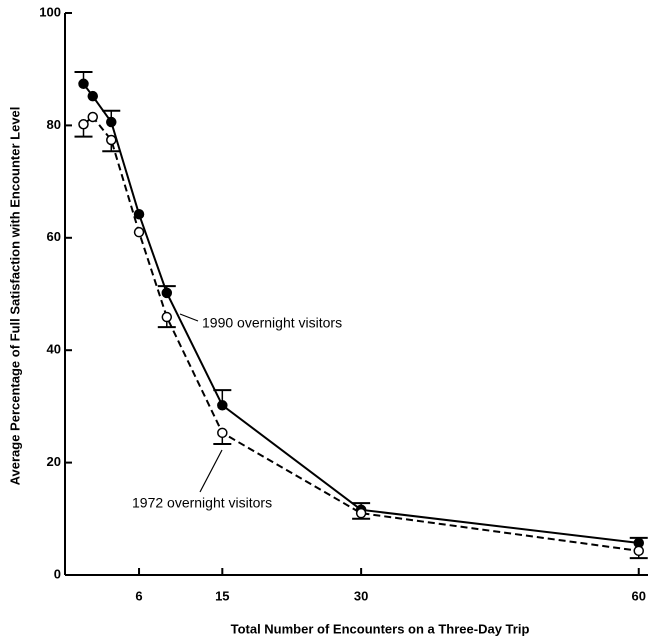  What do you see at coordinates (138, 595) in the screenshot?
I see `x-tick-label: 6` at bounding box center [138, 595].